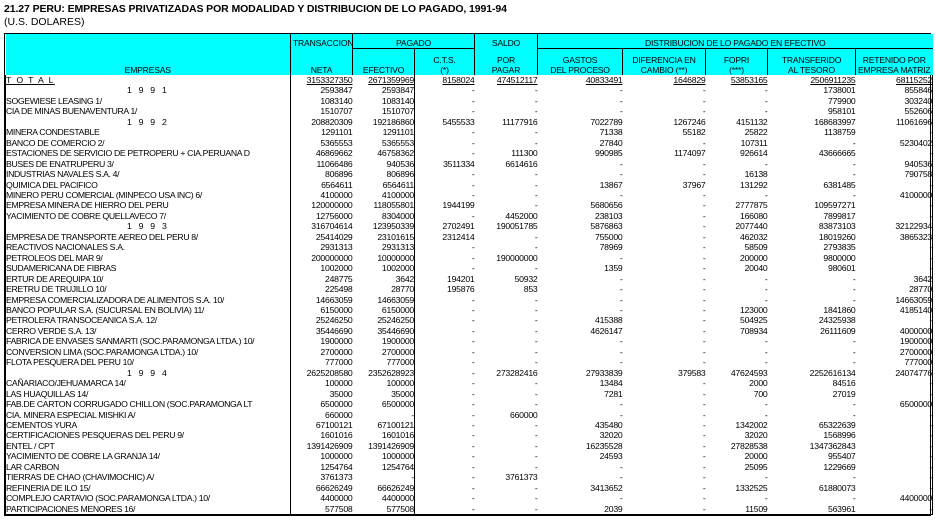 This screenshot has height=524, width=935. I want to click on cell-value: 46758362, so click(395, 153).